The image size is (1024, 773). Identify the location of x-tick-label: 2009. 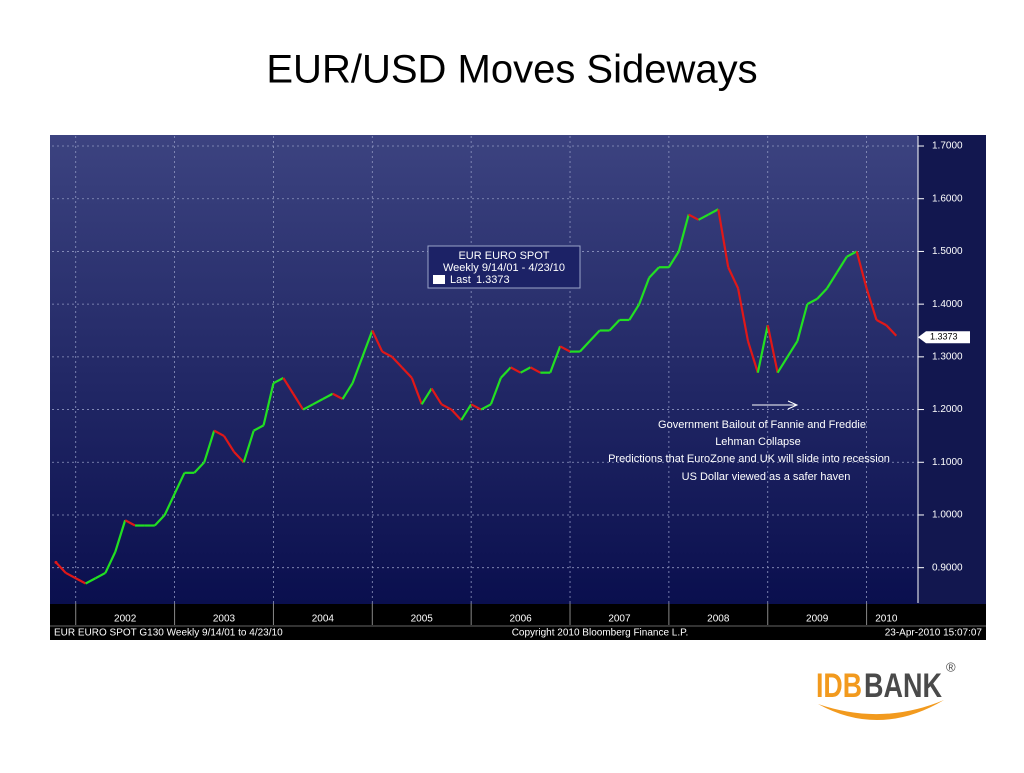
(817, 619).